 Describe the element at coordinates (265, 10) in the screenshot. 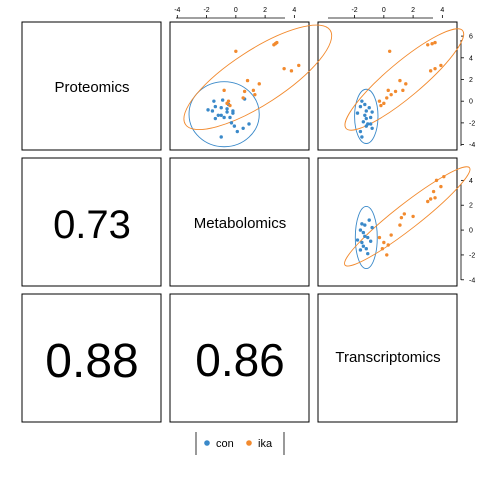

I see `top-tick-label: 2` at that location.